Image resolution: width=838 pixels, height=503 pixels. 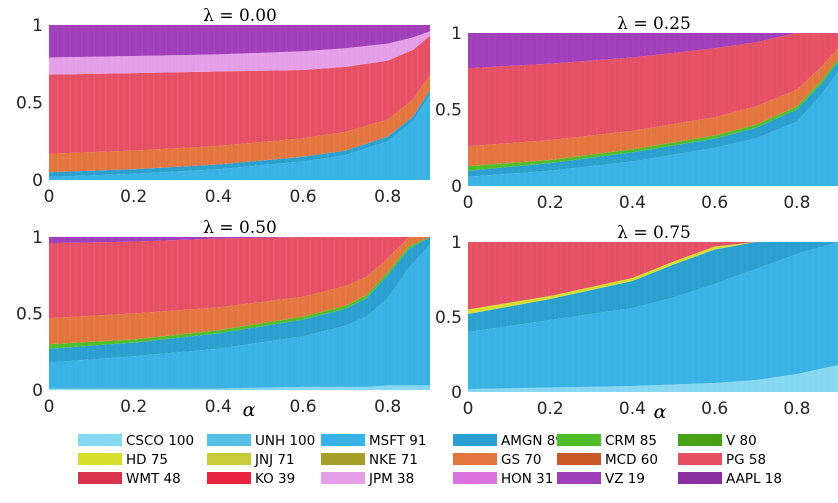 What do you see at coordinates (240, 228) in the screenshot?
I see `panel-title: λ = 0.50` at bounding box center [240, 228].